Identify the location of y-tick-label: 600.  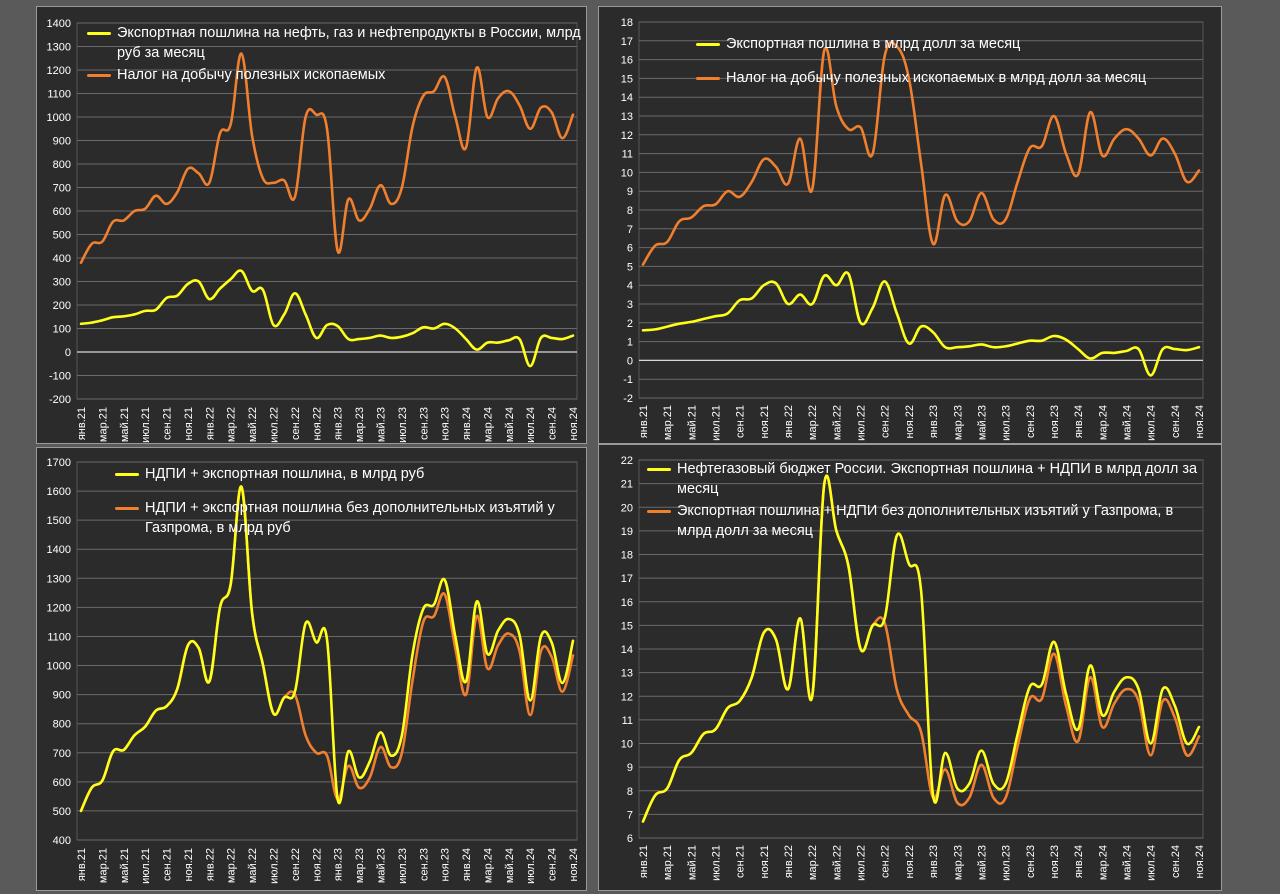
(62, 212).